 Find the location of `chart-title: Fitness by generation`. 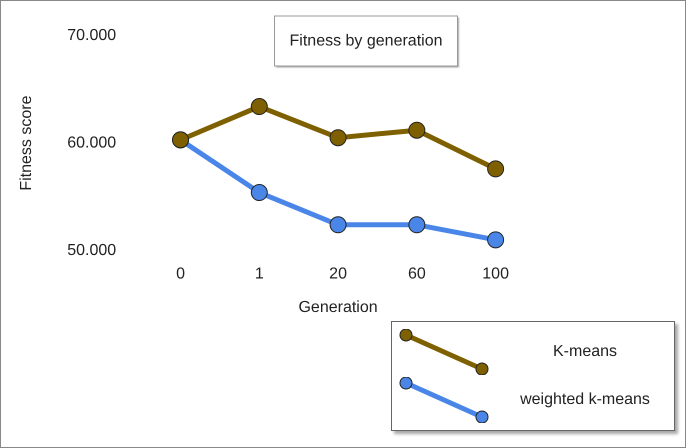

chart-title: Fitness by generation is located at coordinates (366, 41).